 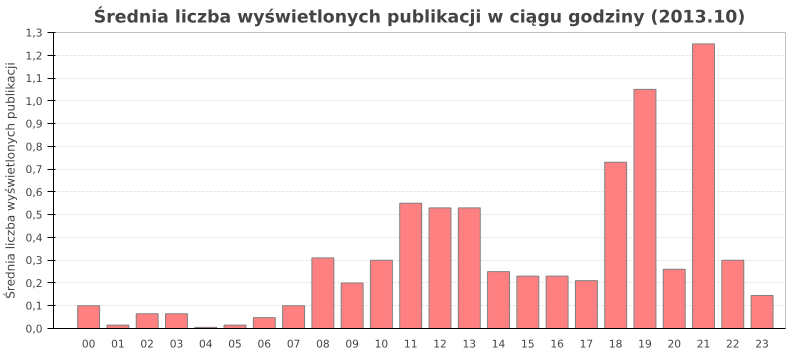 What do you see at coordinates (762, 344) in the screenshot?
I see `x-tick-label: 23` at bounding box center [762, 344].